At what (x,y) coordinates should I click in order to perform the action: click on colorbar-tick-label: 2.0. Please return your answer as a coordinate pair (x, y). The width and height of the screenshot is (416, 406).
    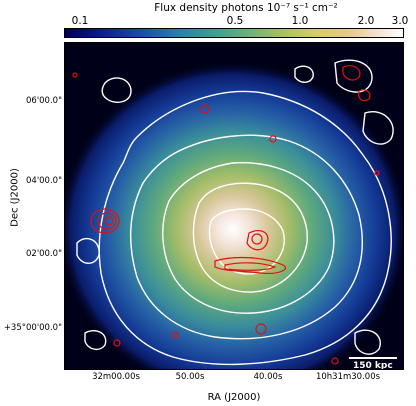
    Looking at the image, I should click on (366, 21).